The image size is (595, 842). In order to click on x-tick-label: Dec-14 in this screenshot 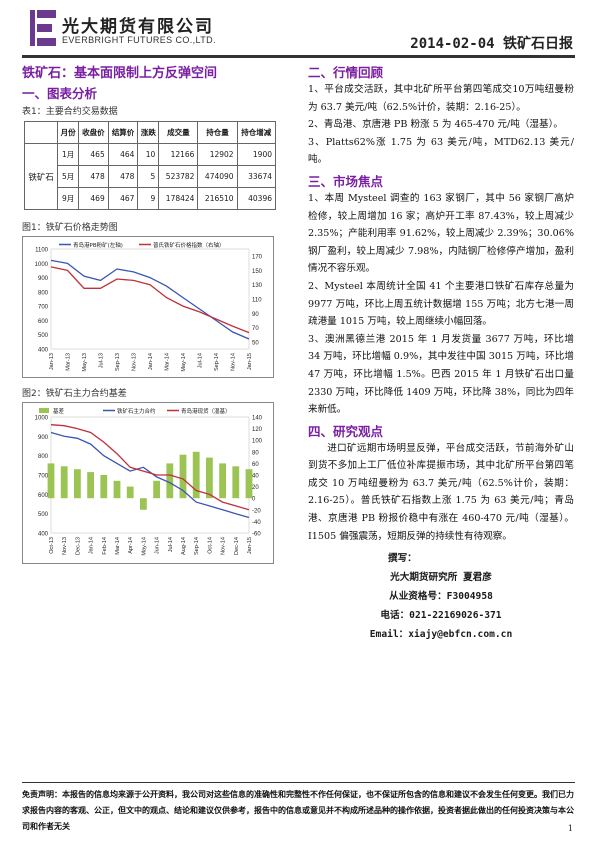, I will do `click(237, 546)`.